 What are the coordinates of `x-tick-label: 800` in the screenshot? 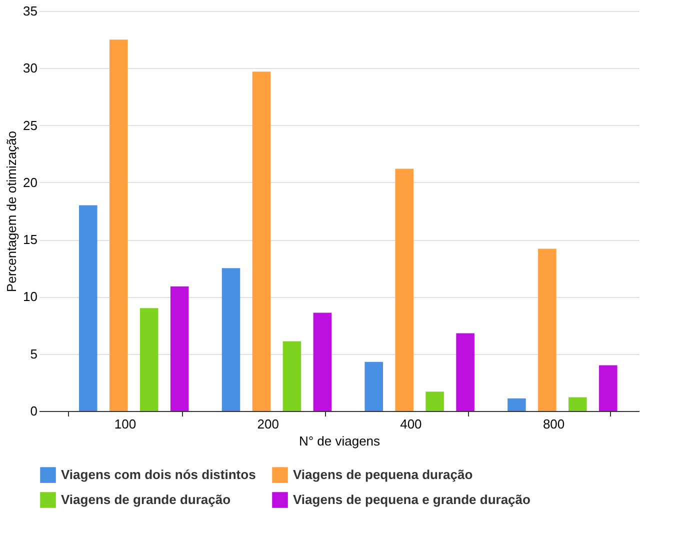 It's located at (553, 424).